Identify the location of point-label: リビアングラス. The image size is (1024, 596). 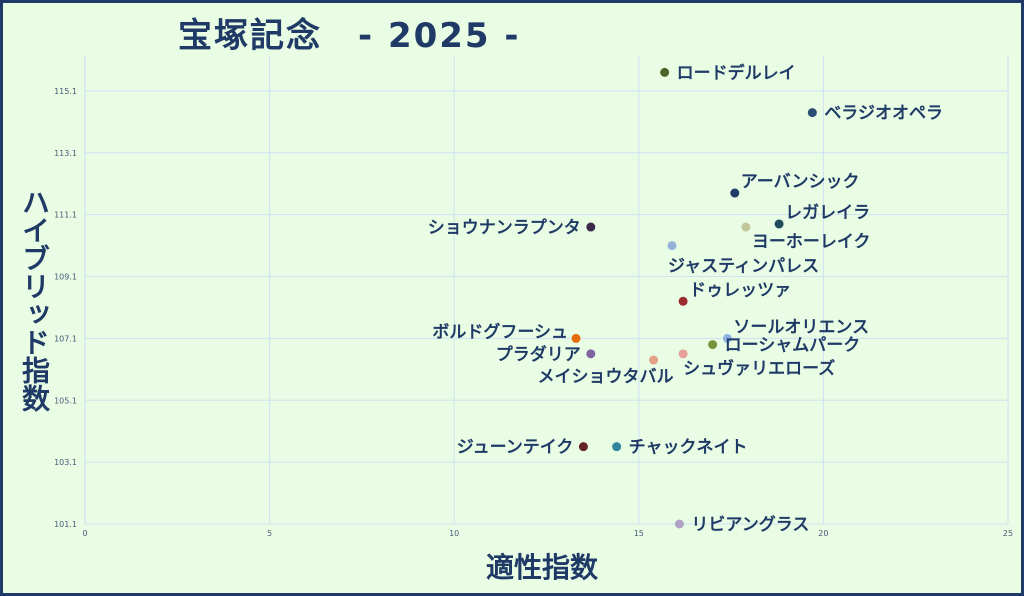
(750, 524).